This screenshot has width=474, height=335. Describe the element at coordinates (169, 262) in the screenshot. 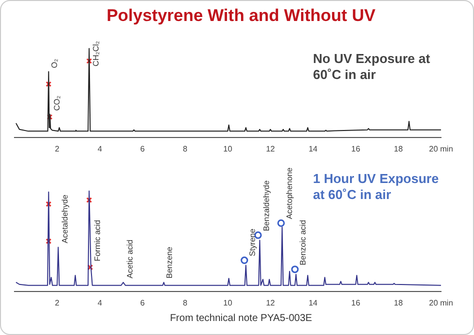

I see `annotation: Benzene` at that location.